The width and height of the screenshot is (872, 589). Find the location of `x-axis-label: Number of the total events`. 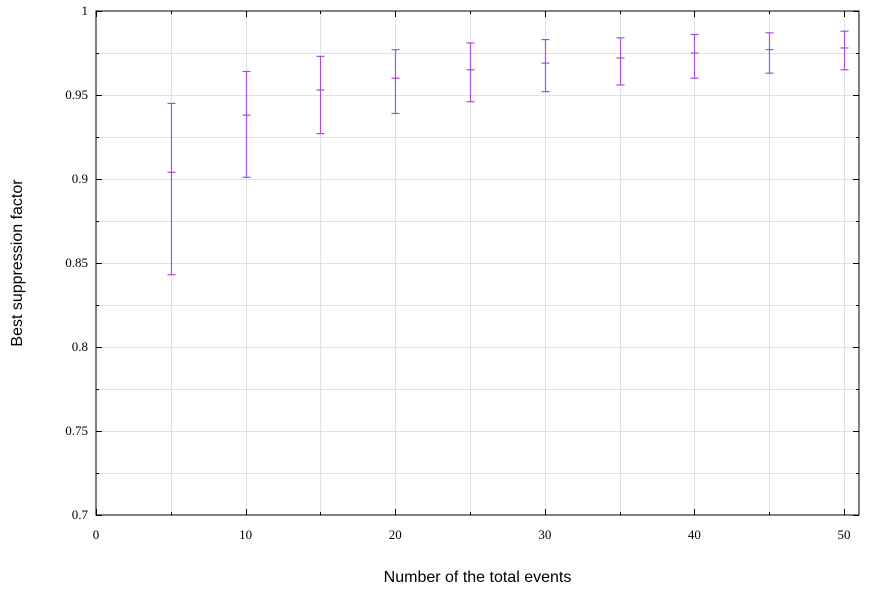

x-axis-label: Number of the total events is located at coordinates (478, 577).